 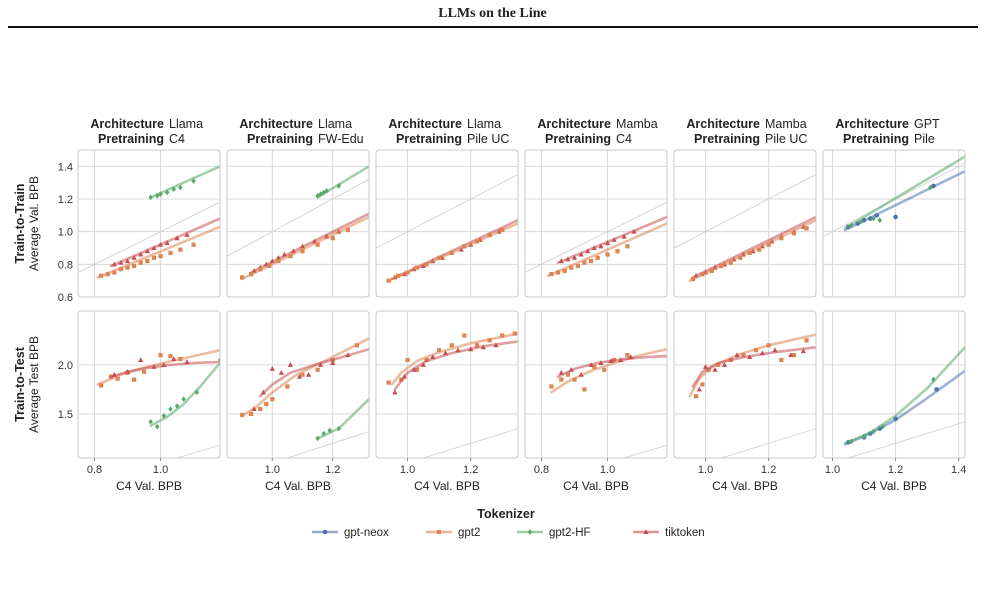 What do you see at coordinates (65, 298) in the screenshot?
I see `y-tick-label: 0.6` at bounding box center [65, 298].